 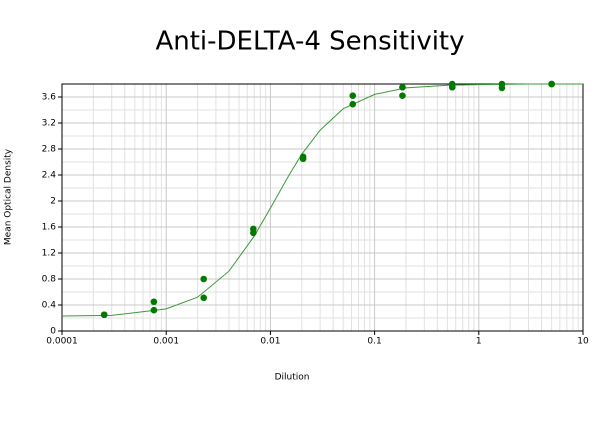 What do you see at coordinates (479, 342) in the screenshot?
I see `x-tick-label: 1` at bounding box center [479, 342].